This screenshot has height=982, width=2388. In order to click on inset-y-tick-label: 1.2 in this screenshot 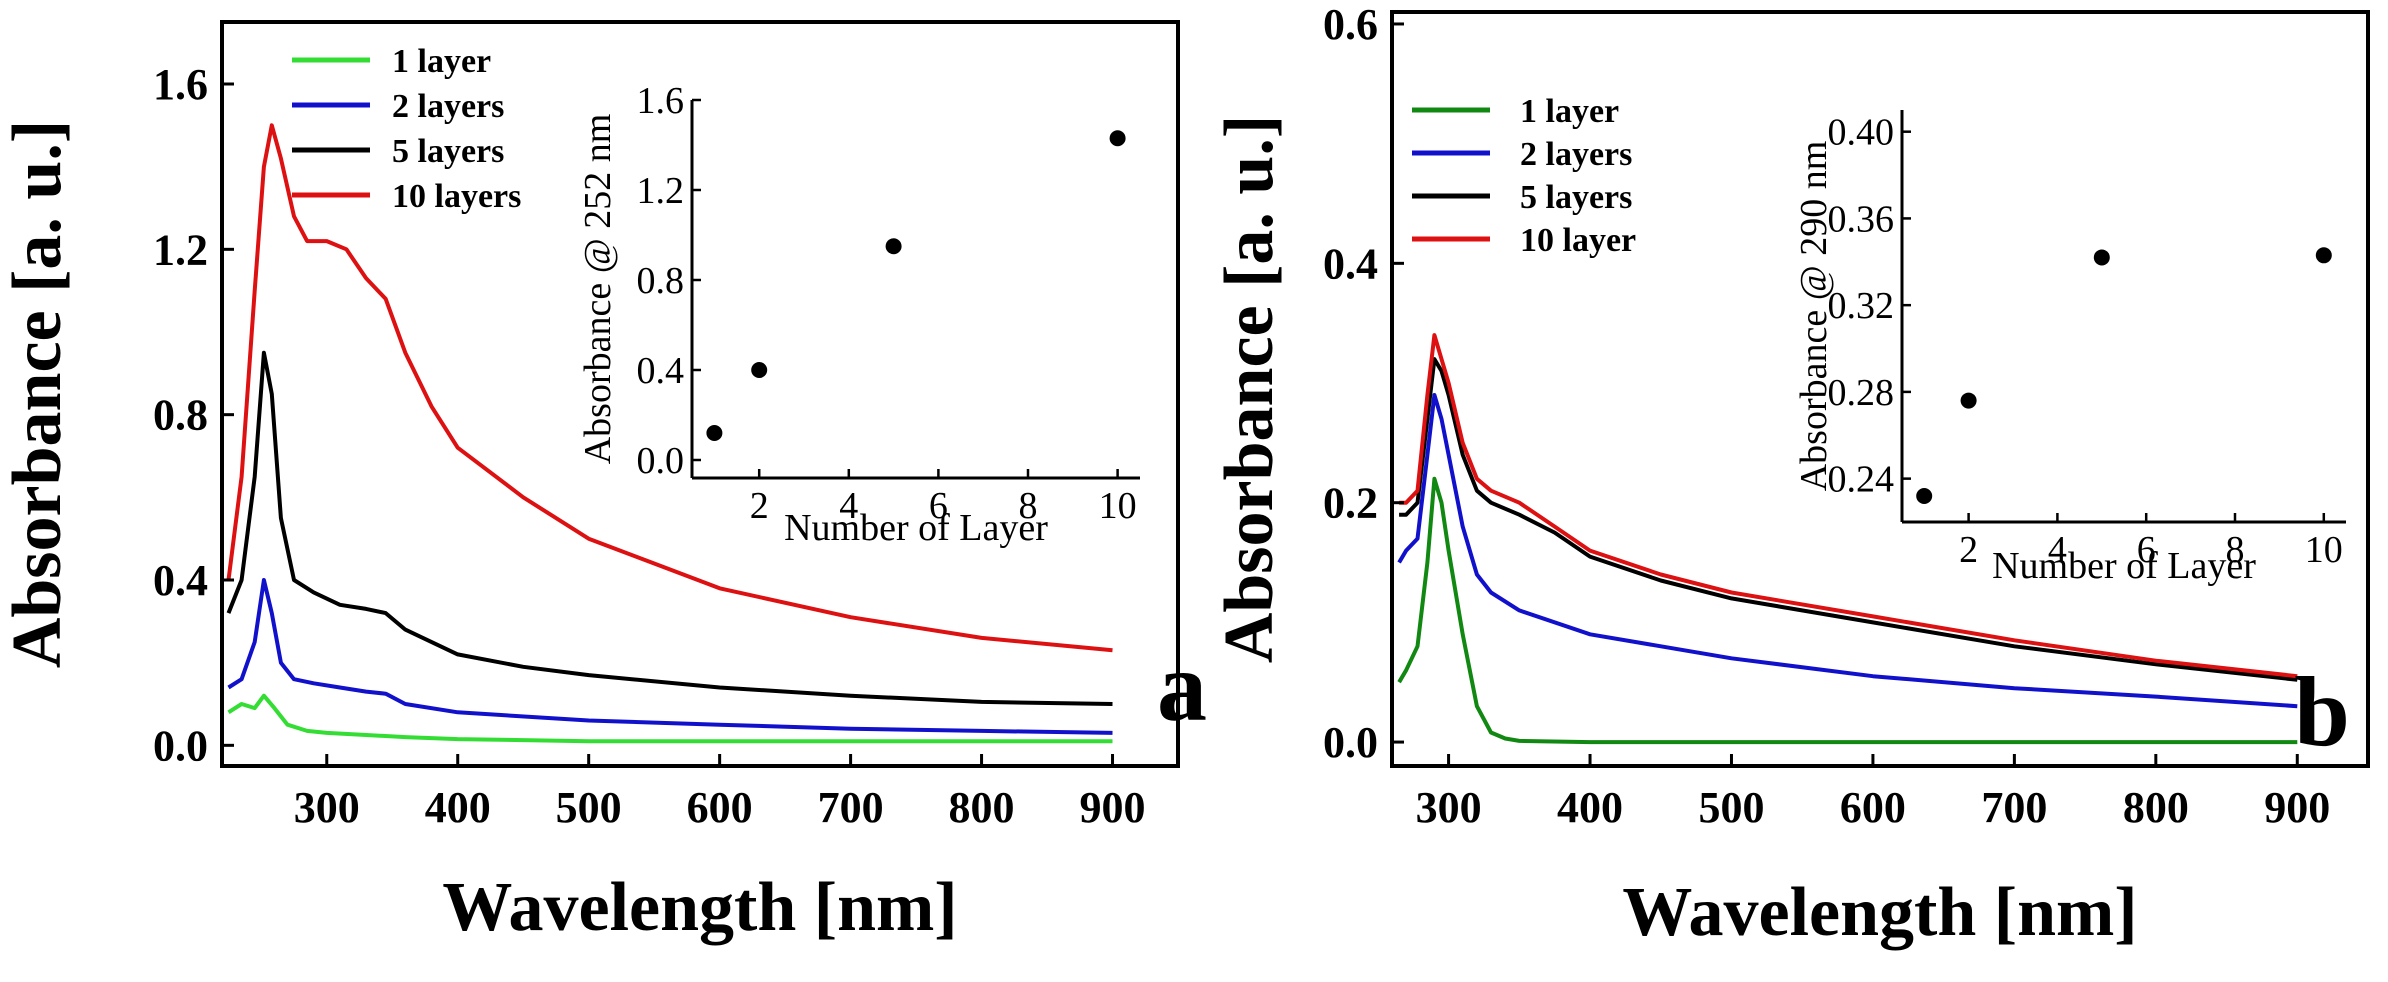, I will do `click(661, 191)`.